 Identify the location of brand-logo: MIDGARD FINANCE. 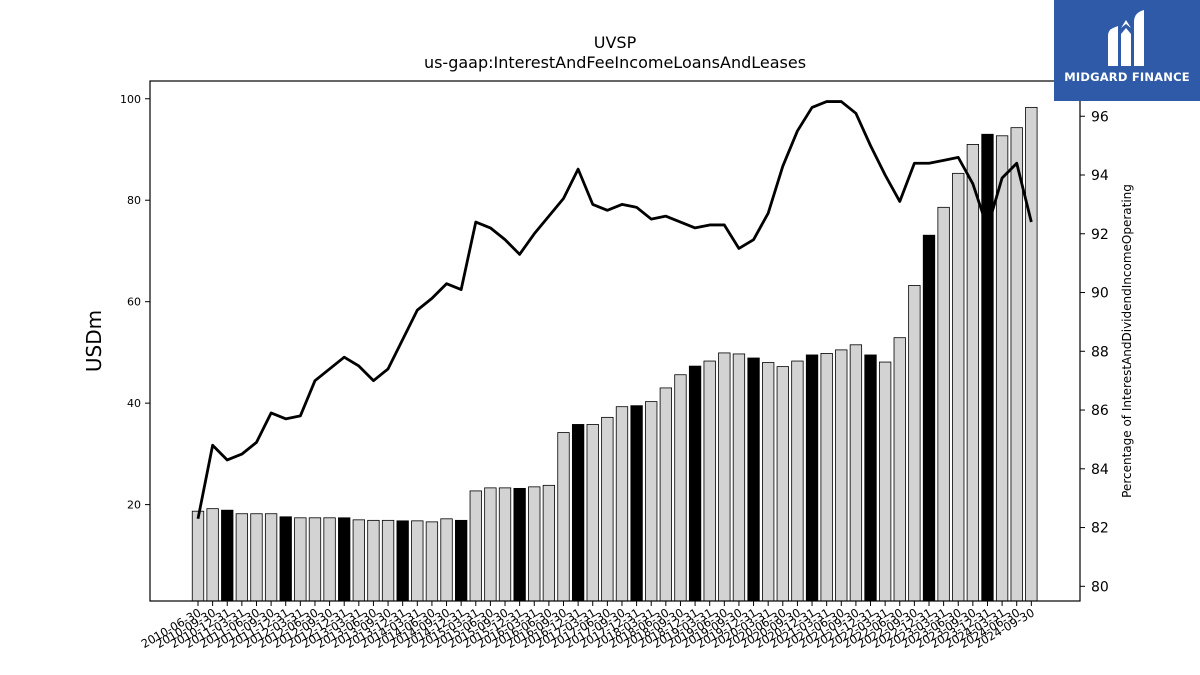
(1127, 50).